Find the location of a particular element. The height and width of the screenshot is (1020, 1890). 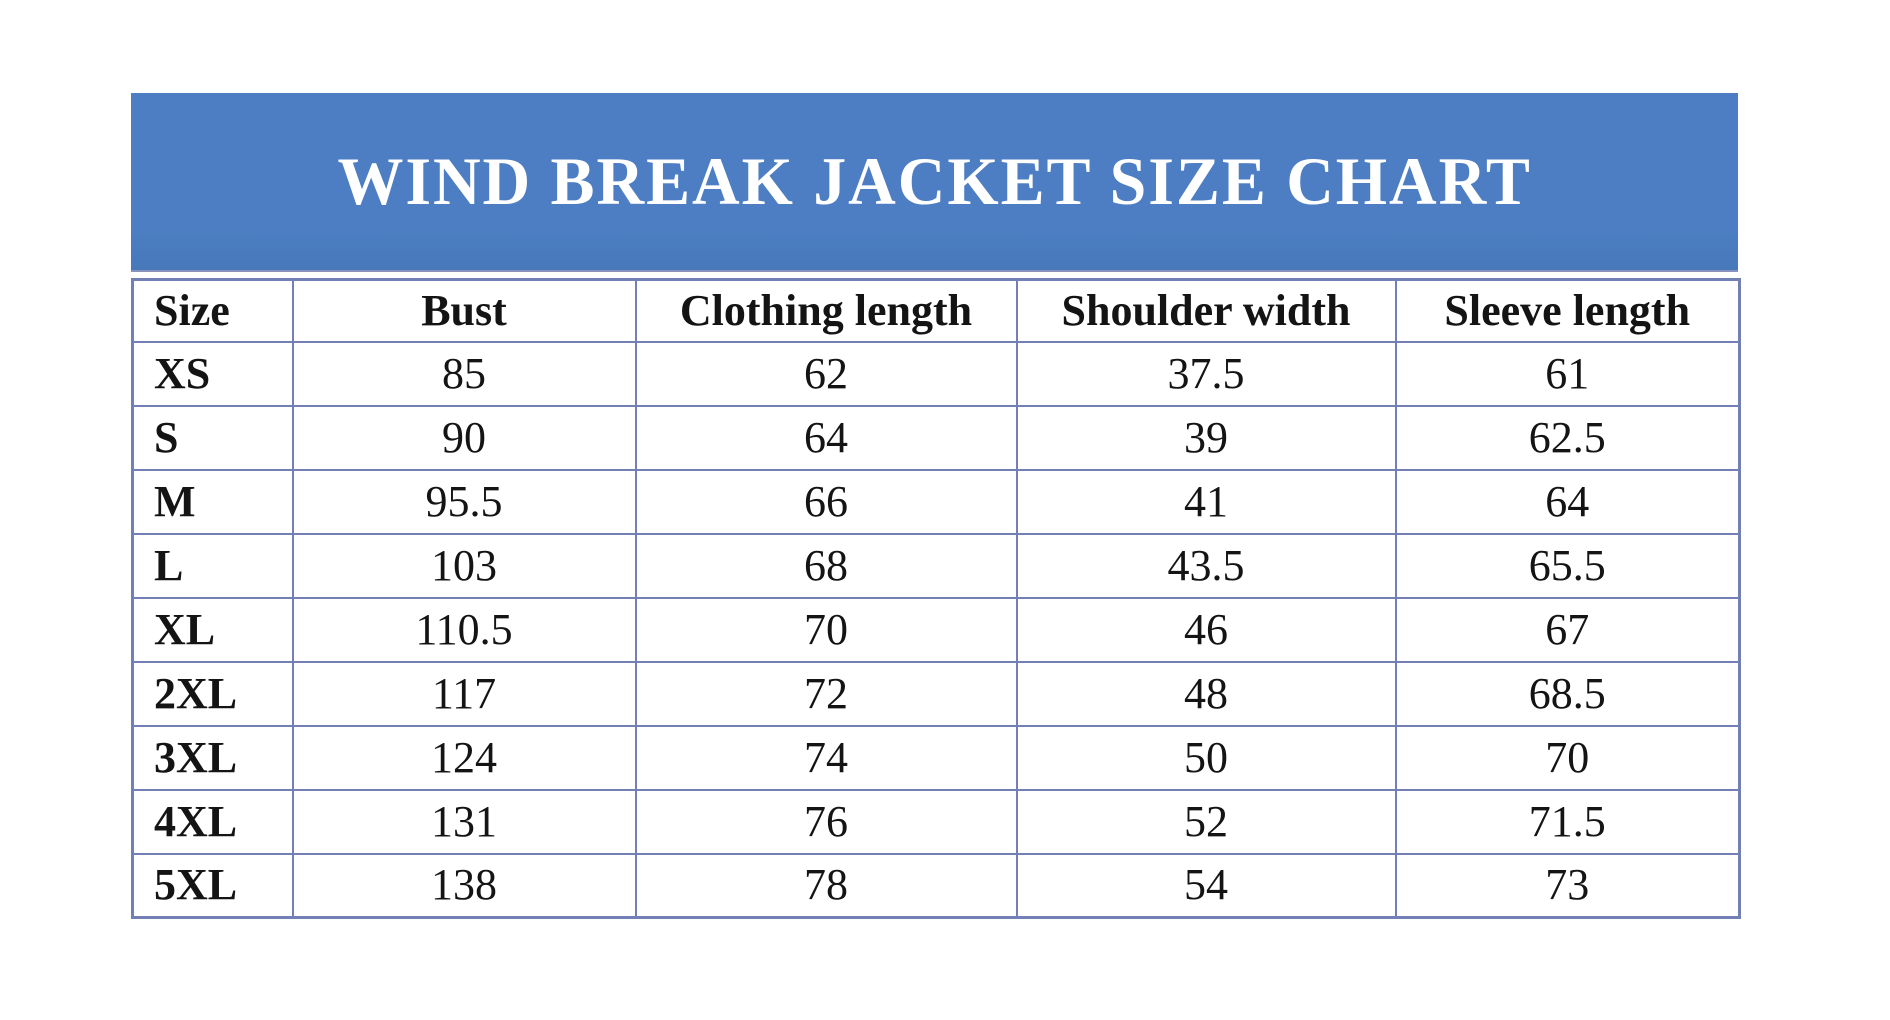

cell-sleeve-length: 64 is located at coordinates (1567, 501).